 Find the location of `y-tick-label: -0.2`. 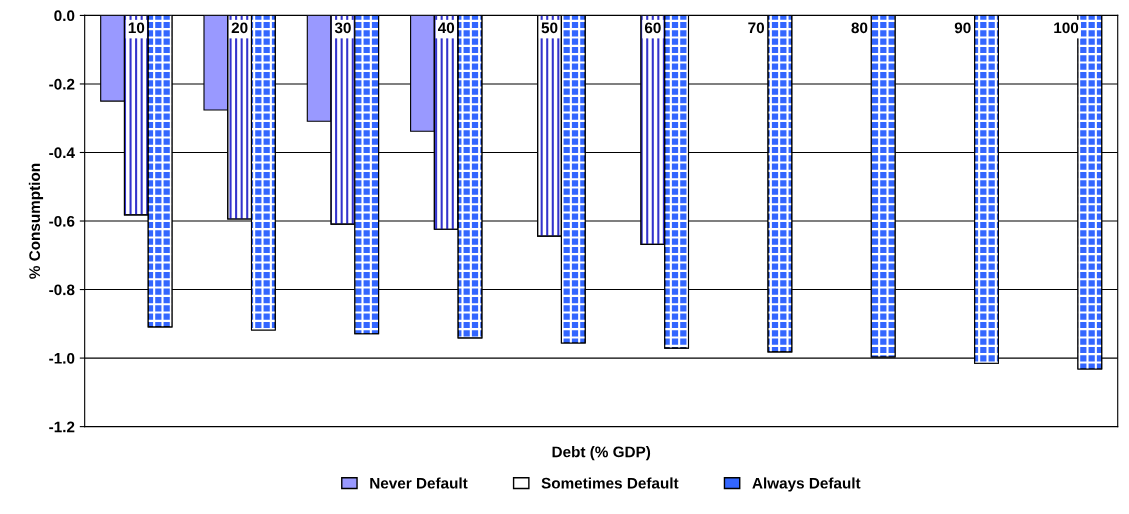

y-tick-label: -0.2 is located at coordinates (62, 84).